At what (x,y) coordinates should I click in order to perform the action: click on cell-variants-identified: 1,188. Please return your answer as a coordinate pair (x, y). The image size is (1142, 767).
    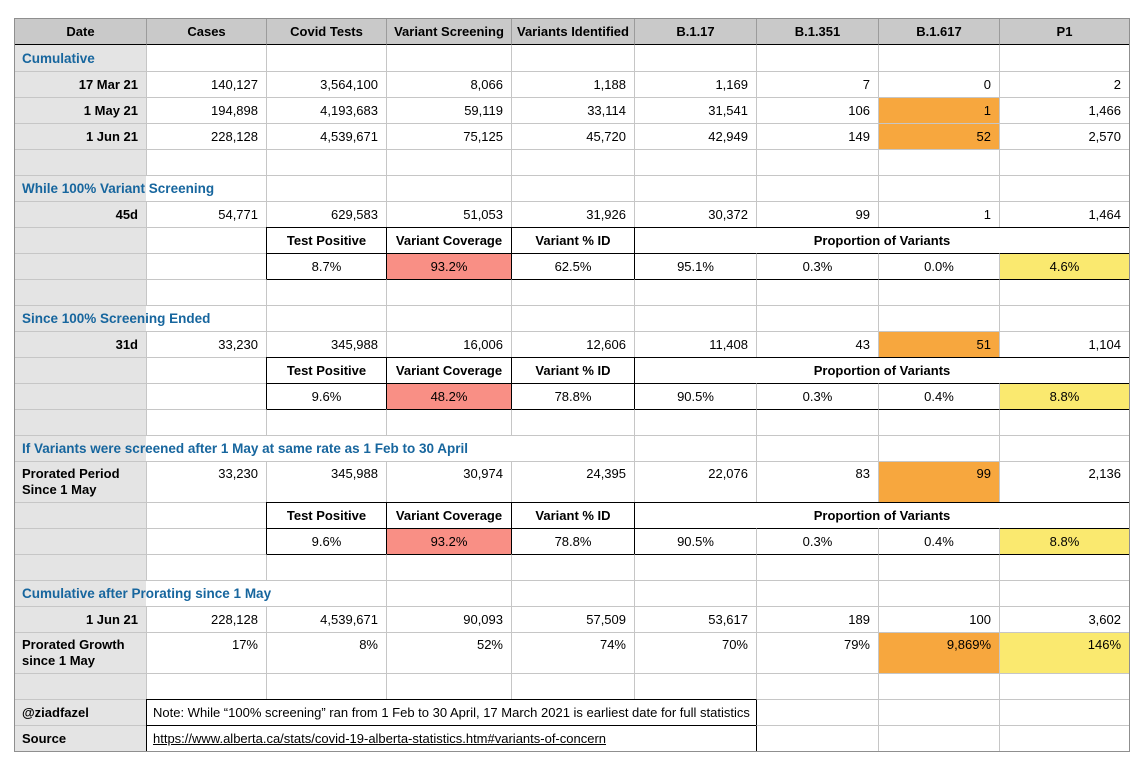
    Looking at the image, I should click on (572, 84).